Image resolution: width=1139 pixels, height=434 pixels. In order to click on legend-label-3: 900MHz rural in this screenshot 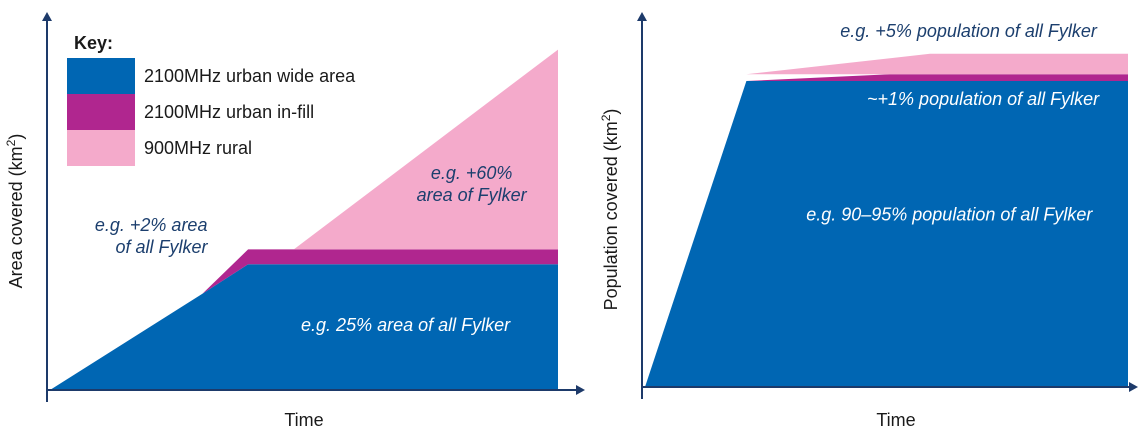, I will do `click(198, 148)`.